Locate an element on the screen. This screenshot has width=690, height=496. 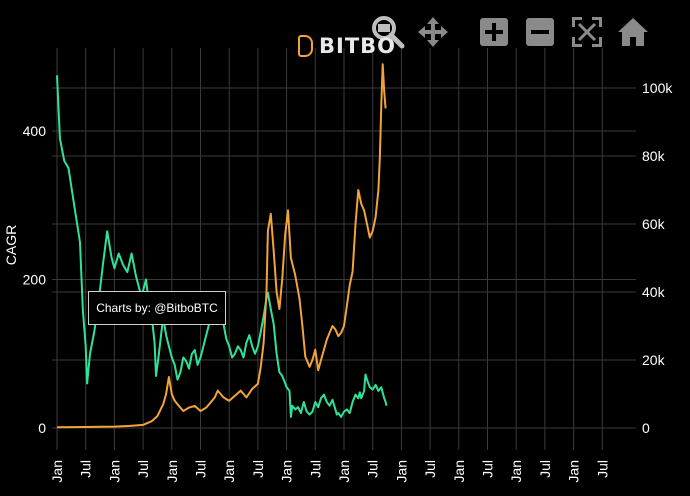
zoom-out-icon is located at coordinates (540, 32).